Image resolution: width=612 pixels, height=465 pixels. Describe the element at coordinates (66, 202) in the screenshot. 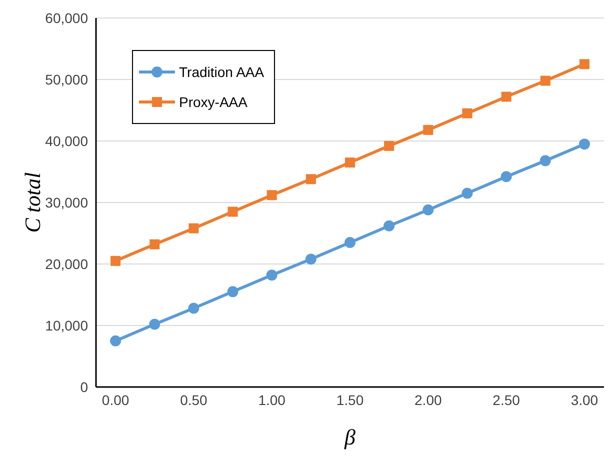

I see `y-tick-label: 30,000` at that location.